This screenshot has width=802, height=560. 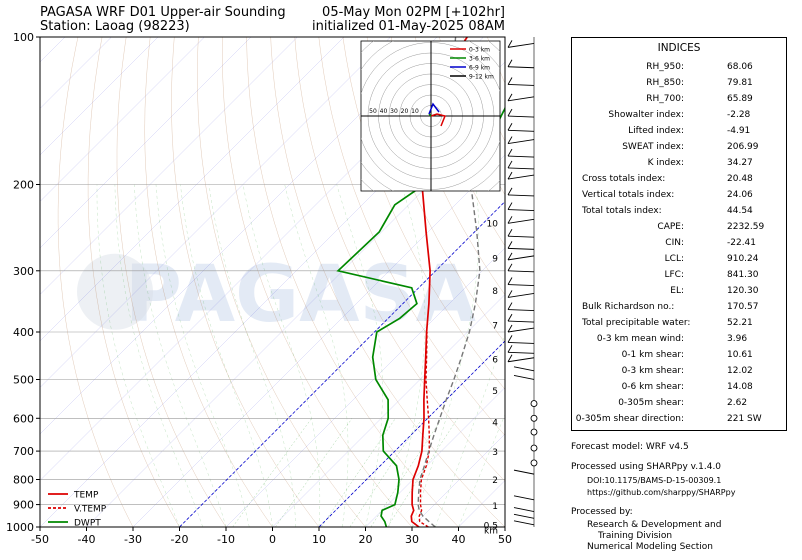 I want to click on hodograph-ring-label: 50, so click(x=373, y=111).